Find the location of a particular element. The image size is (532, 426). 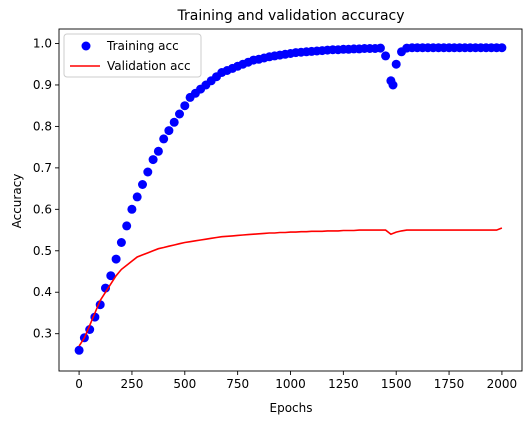

x-tick-label: 1250 is located at coordinates (343, 384).